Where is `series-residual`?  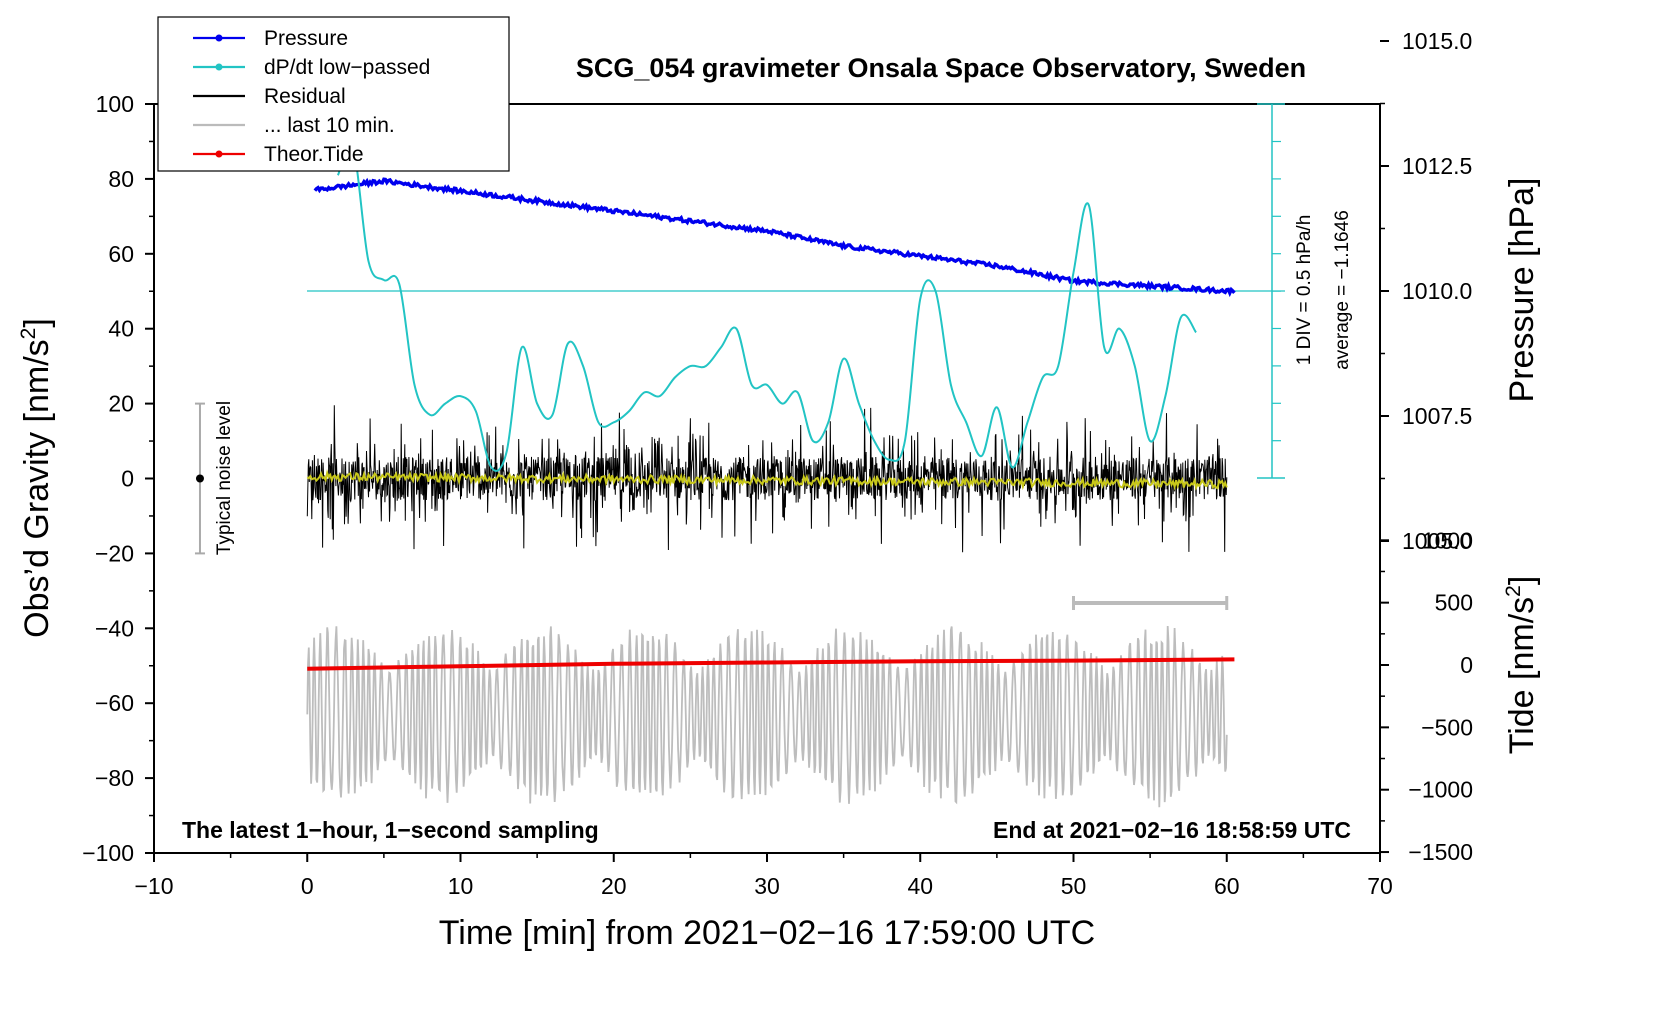 series-residual is located at coordinates (767, 479).